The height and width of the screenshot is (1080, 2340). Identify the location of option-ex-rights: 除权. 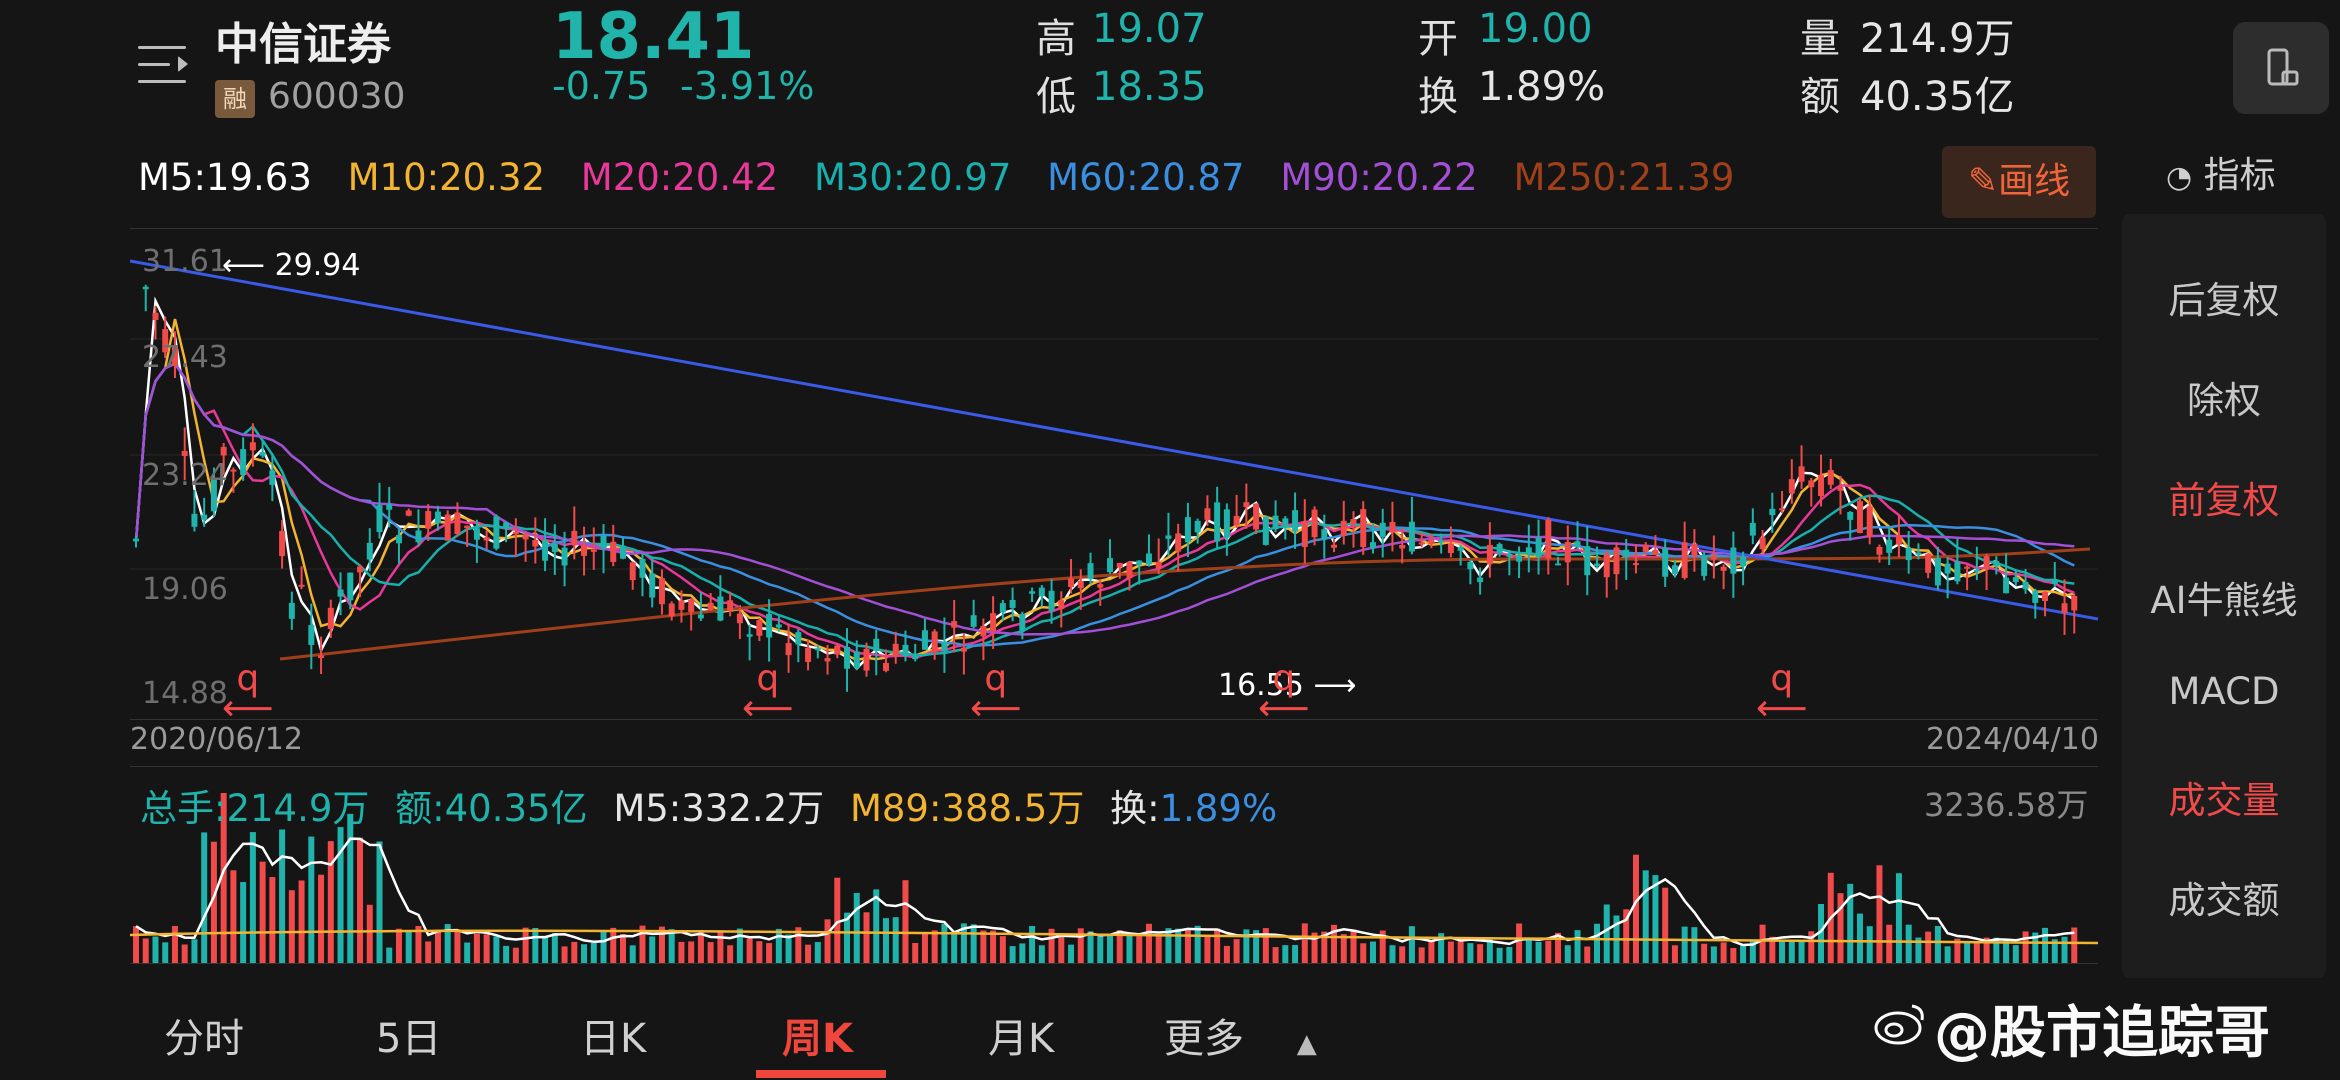
(2224, 400).